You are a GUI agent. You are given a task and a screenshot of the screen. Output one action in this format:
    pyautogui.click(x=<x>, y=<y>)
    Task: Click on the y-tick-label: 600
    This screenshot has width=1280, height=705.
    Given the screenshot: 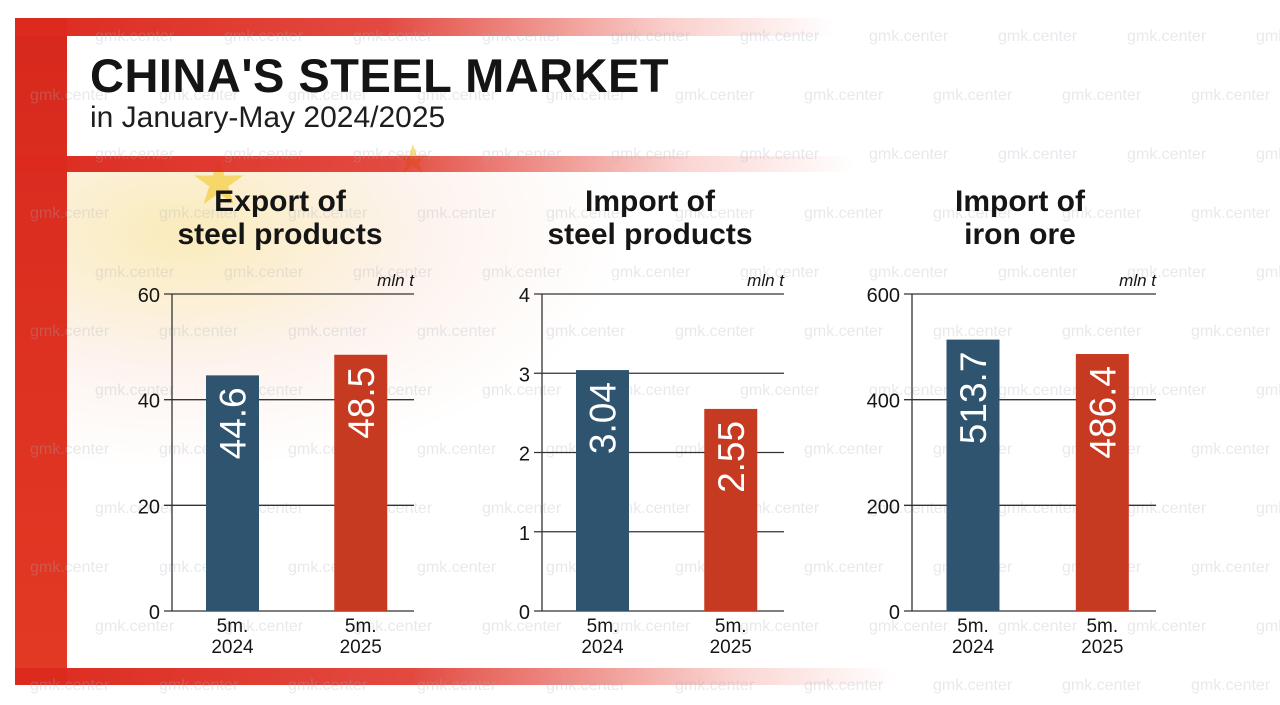 What is the action you would take?
    pyautogui.click(x=883, y=296)
    